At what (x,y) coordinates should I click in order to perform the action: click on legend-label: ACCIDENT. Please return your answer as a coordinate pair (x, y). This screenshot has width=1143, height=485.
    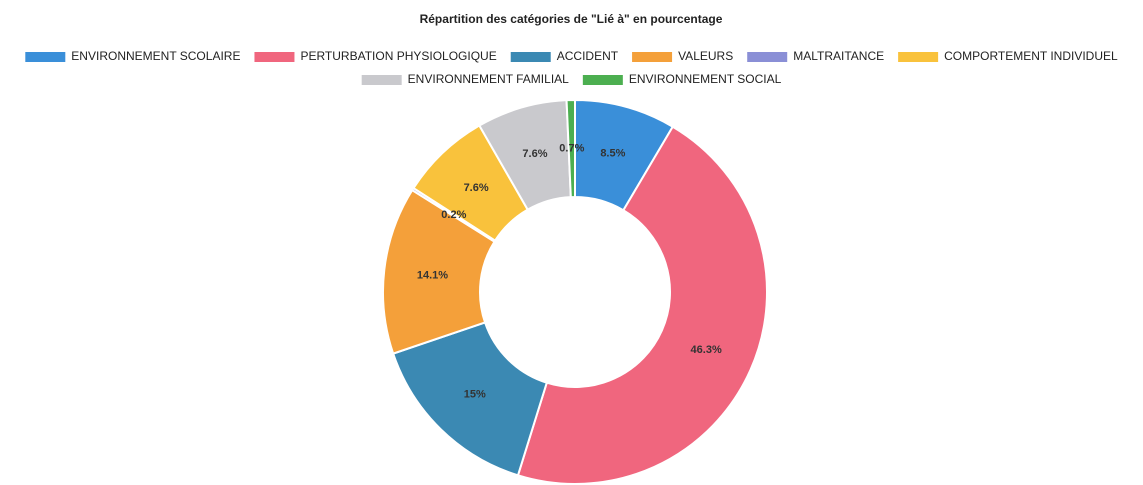
    Looking at the image, I should click on (588, 56).